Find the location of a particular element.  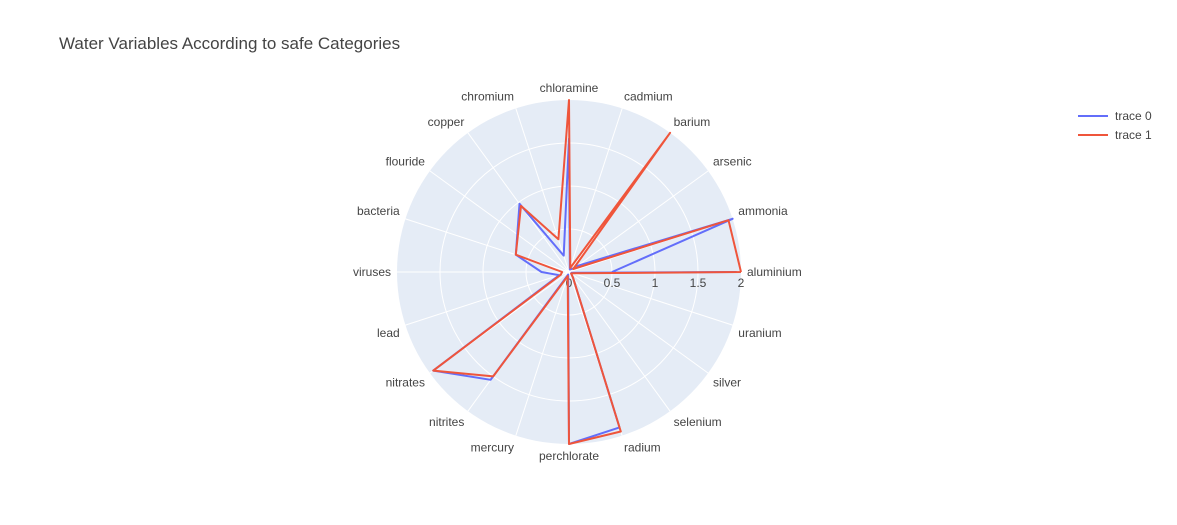

angular-label-mercury: mercury is located at coordinates (492, 447).